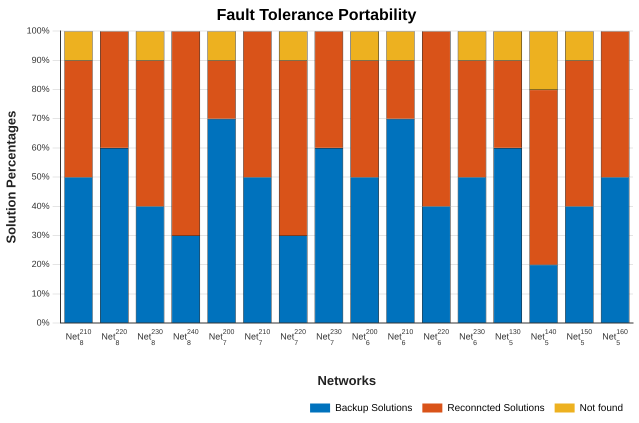  What do you see at coordinates (347, 380) in the screenshot?
I see `x-axis-title: Networks` at bounding box center [347, 380].